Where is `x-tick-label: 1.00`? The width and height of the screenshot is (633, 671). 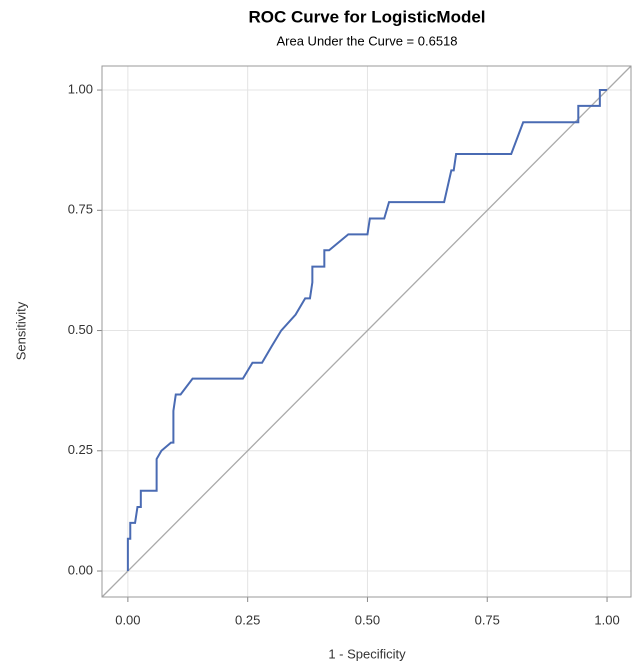
x-tick-label: 1.00 is located at coordinates (606, 619).